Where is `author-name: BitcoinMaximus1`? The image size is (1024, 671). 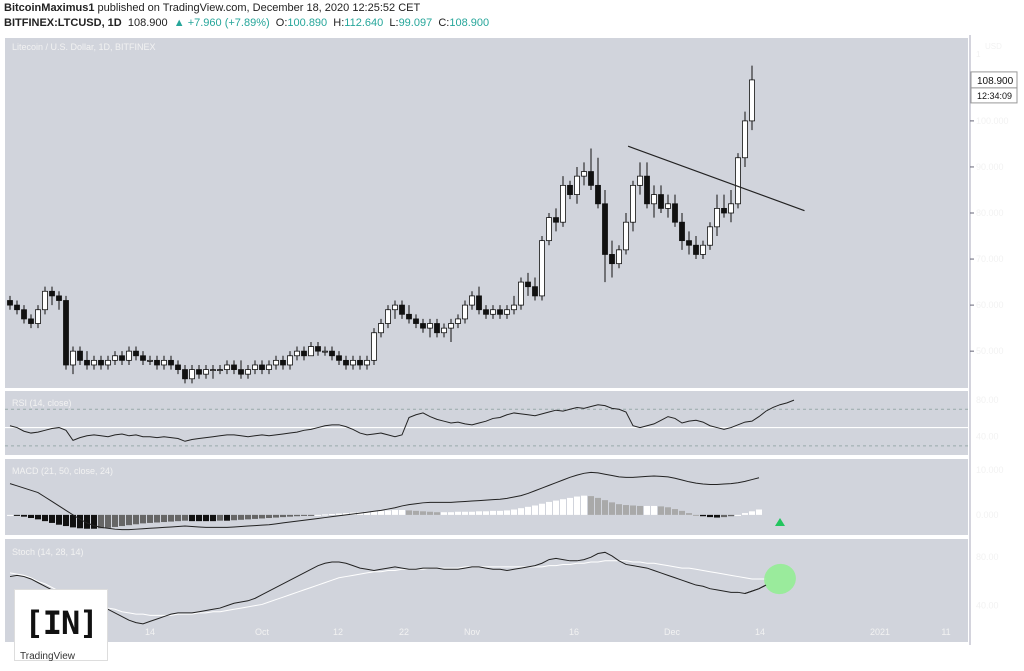 author-name: BitcoinMaximus1 is located at coordinates (49, 8).